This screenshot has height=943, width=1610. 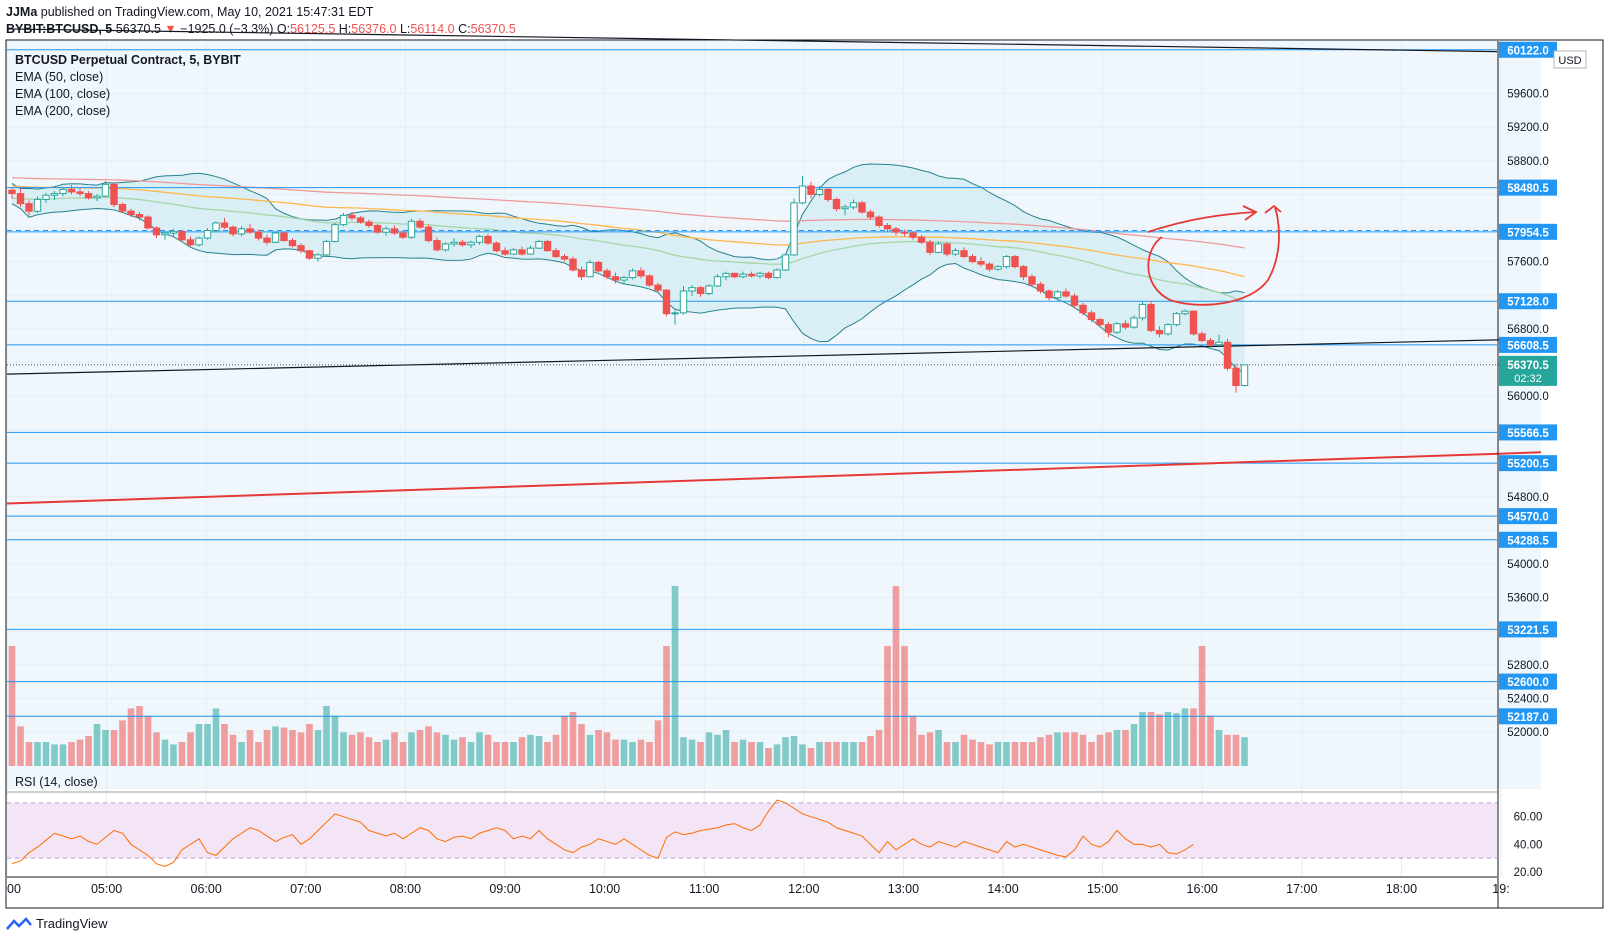 What do you see at coordinates (1214, 255) in the screenshot?
I see `red-arrow-drawing` at bounding box center [1214, 255].